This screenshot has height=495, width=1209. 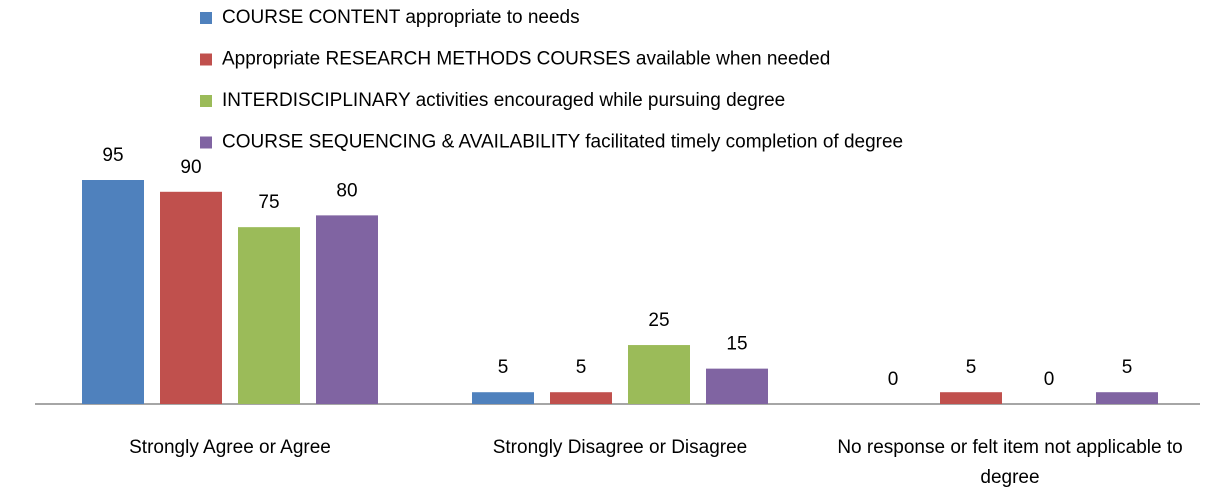 I want to click on x-tick-label: Strongly Disagree or Disagree, so click(x=620, y=447).